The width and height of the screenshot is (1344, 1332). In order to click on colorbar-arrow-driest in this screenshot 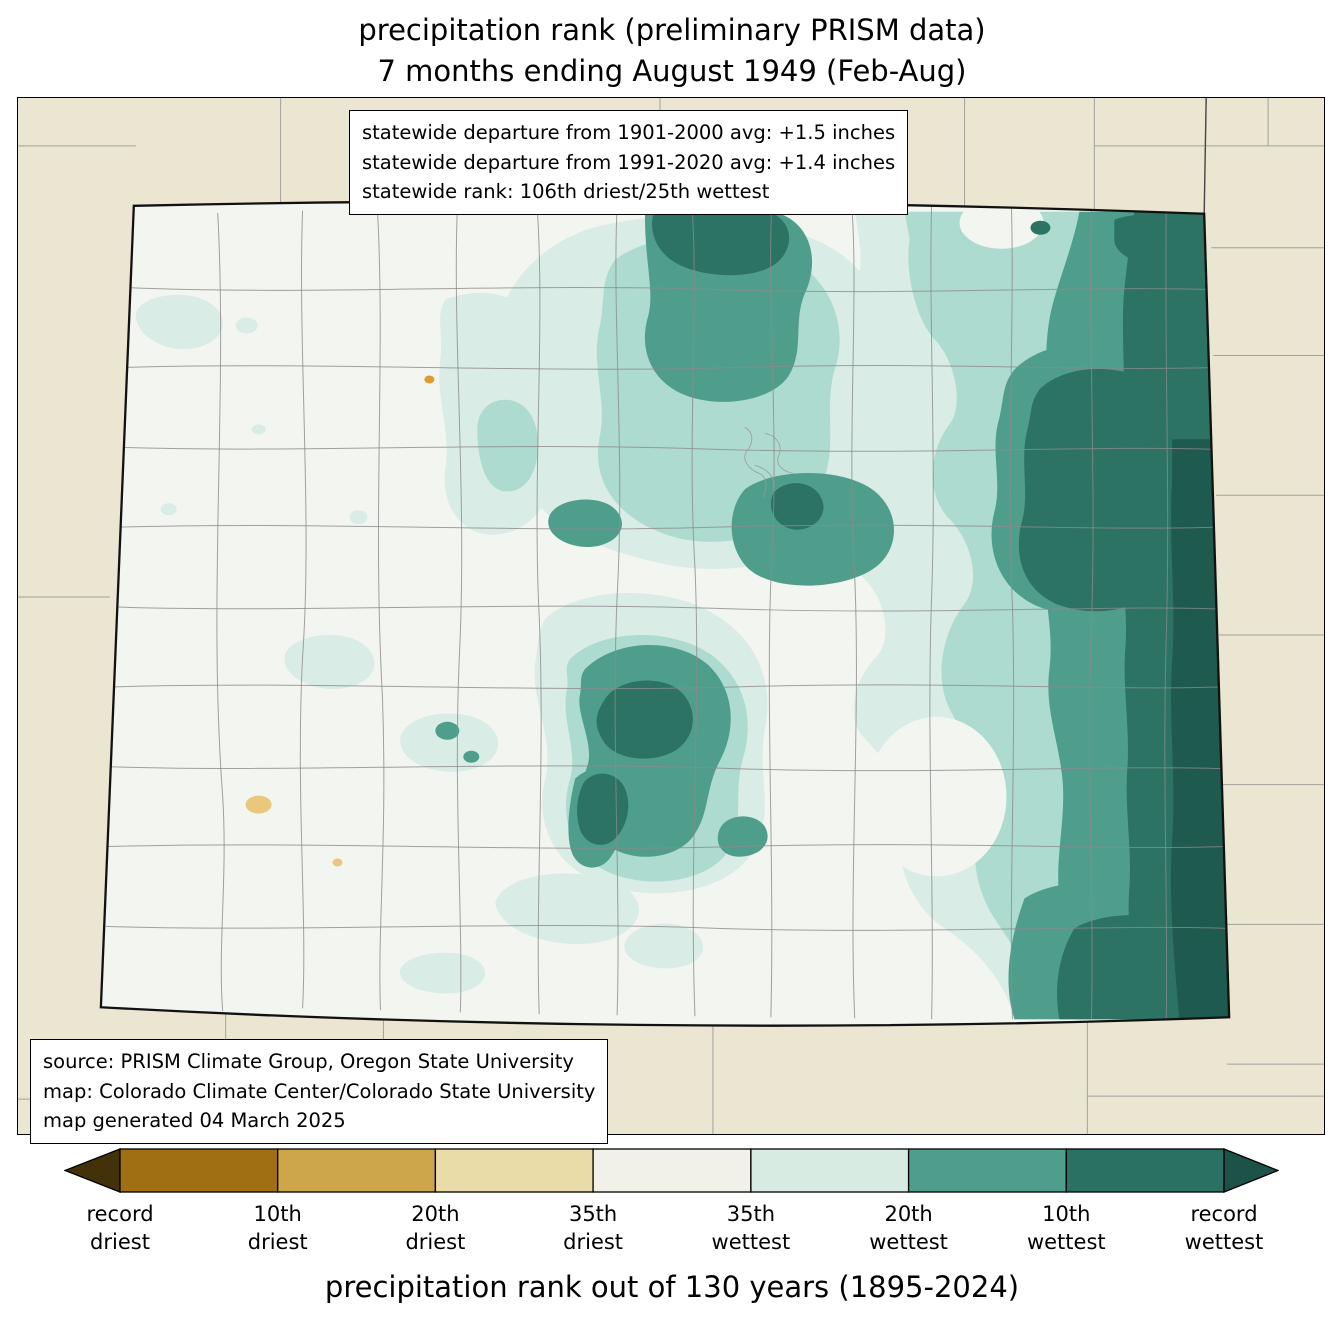, I will do `click(92, 1170)`.